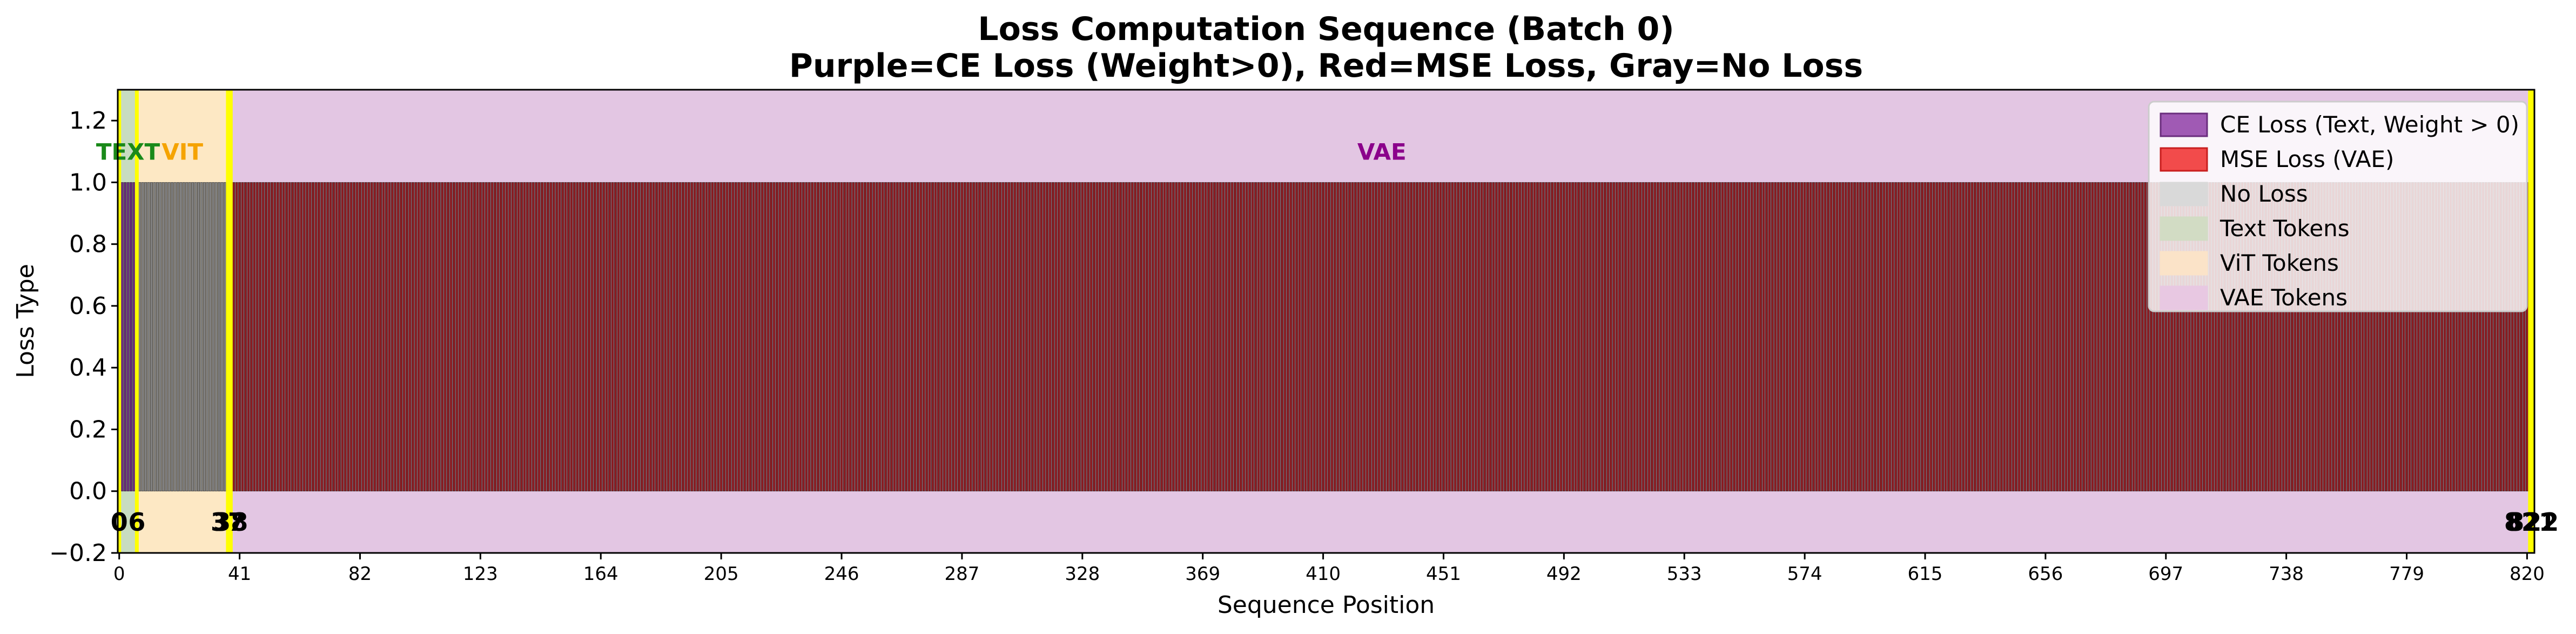 This screenshot has width=2576, height=634. What do you see at coordinates (360, 574) in the screenshot?
I see `xtick-label-82: 82` at bounding box center [360, 574].